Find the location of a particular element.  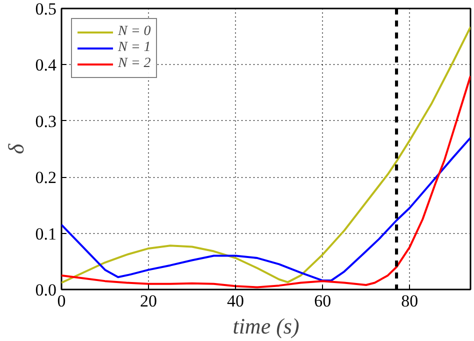

legend-label: N = 1 is located at coordinates (134, 48).